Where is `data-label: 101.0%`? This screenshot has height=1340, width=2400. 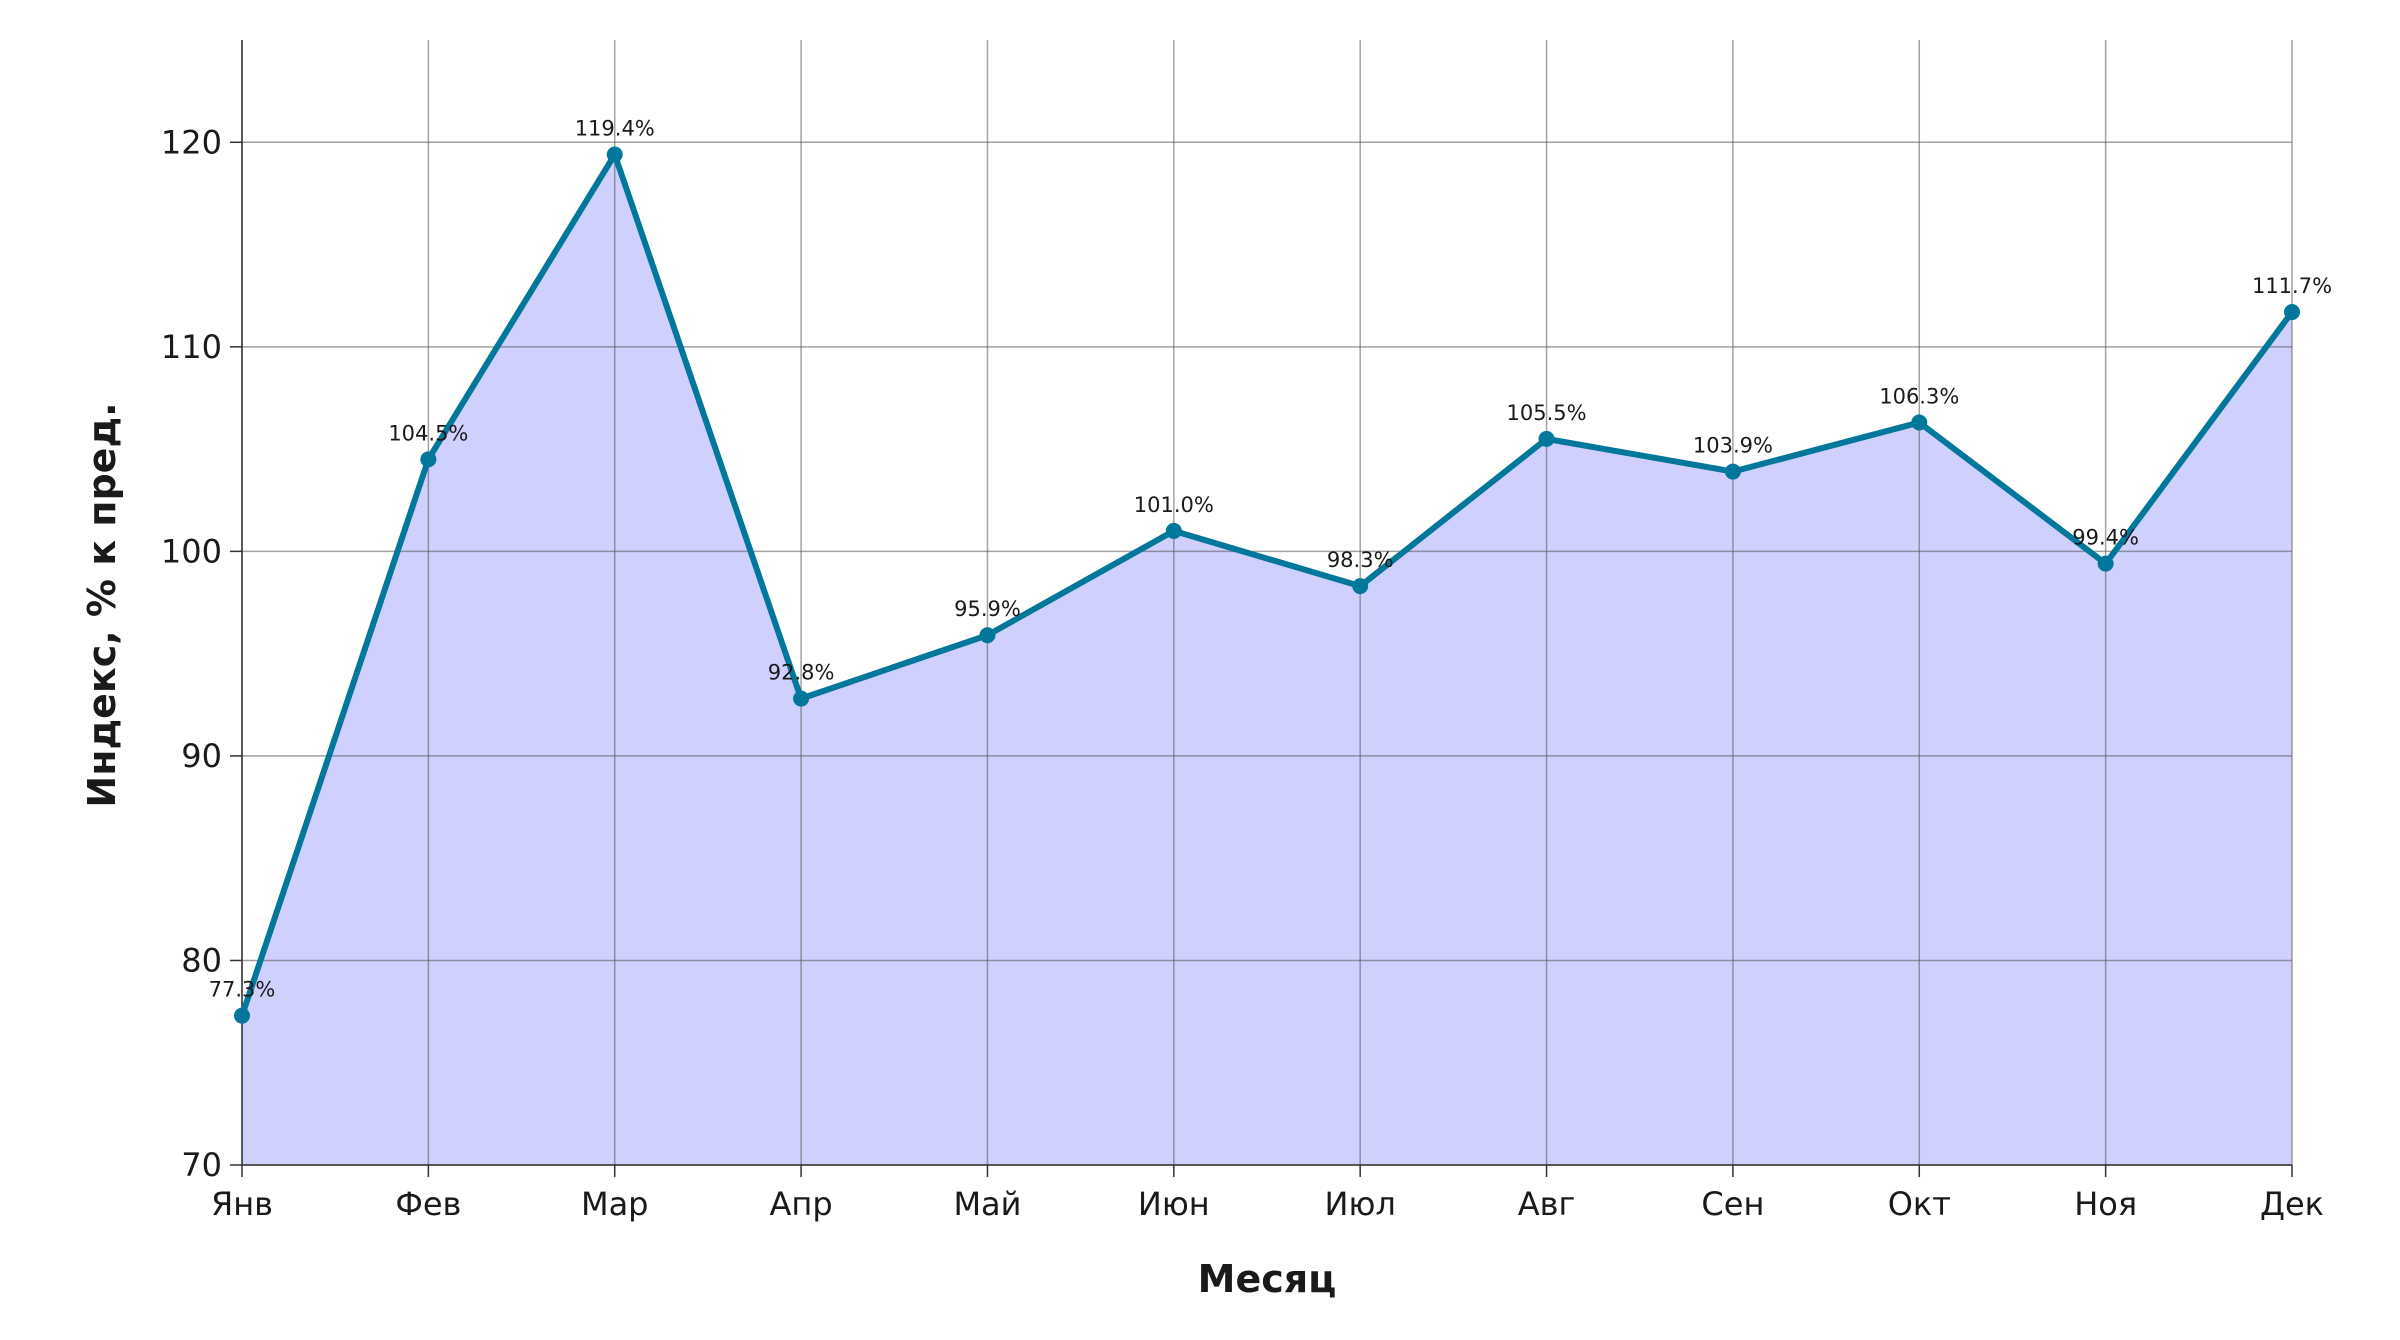
data-label: 101.0% is located at coordinates (1174, 505).